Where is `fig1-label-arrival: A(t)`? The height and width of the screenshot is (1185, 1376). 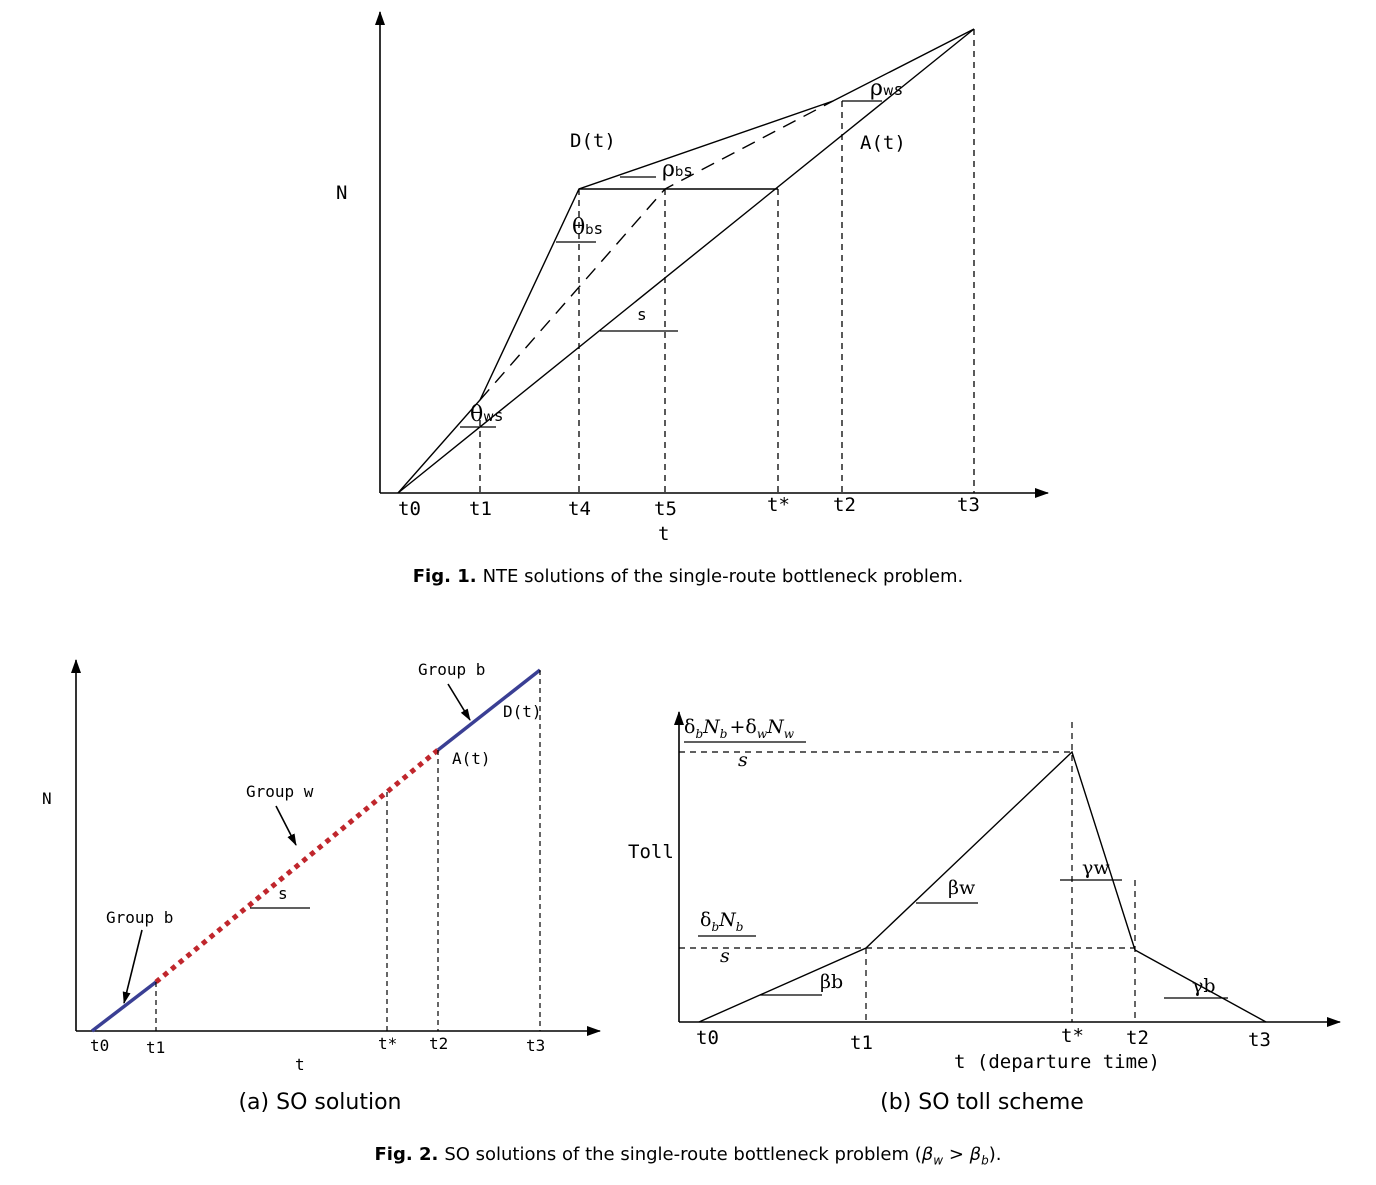
fig1-label-arrival: A(t) is located at coordinates (883, 143).